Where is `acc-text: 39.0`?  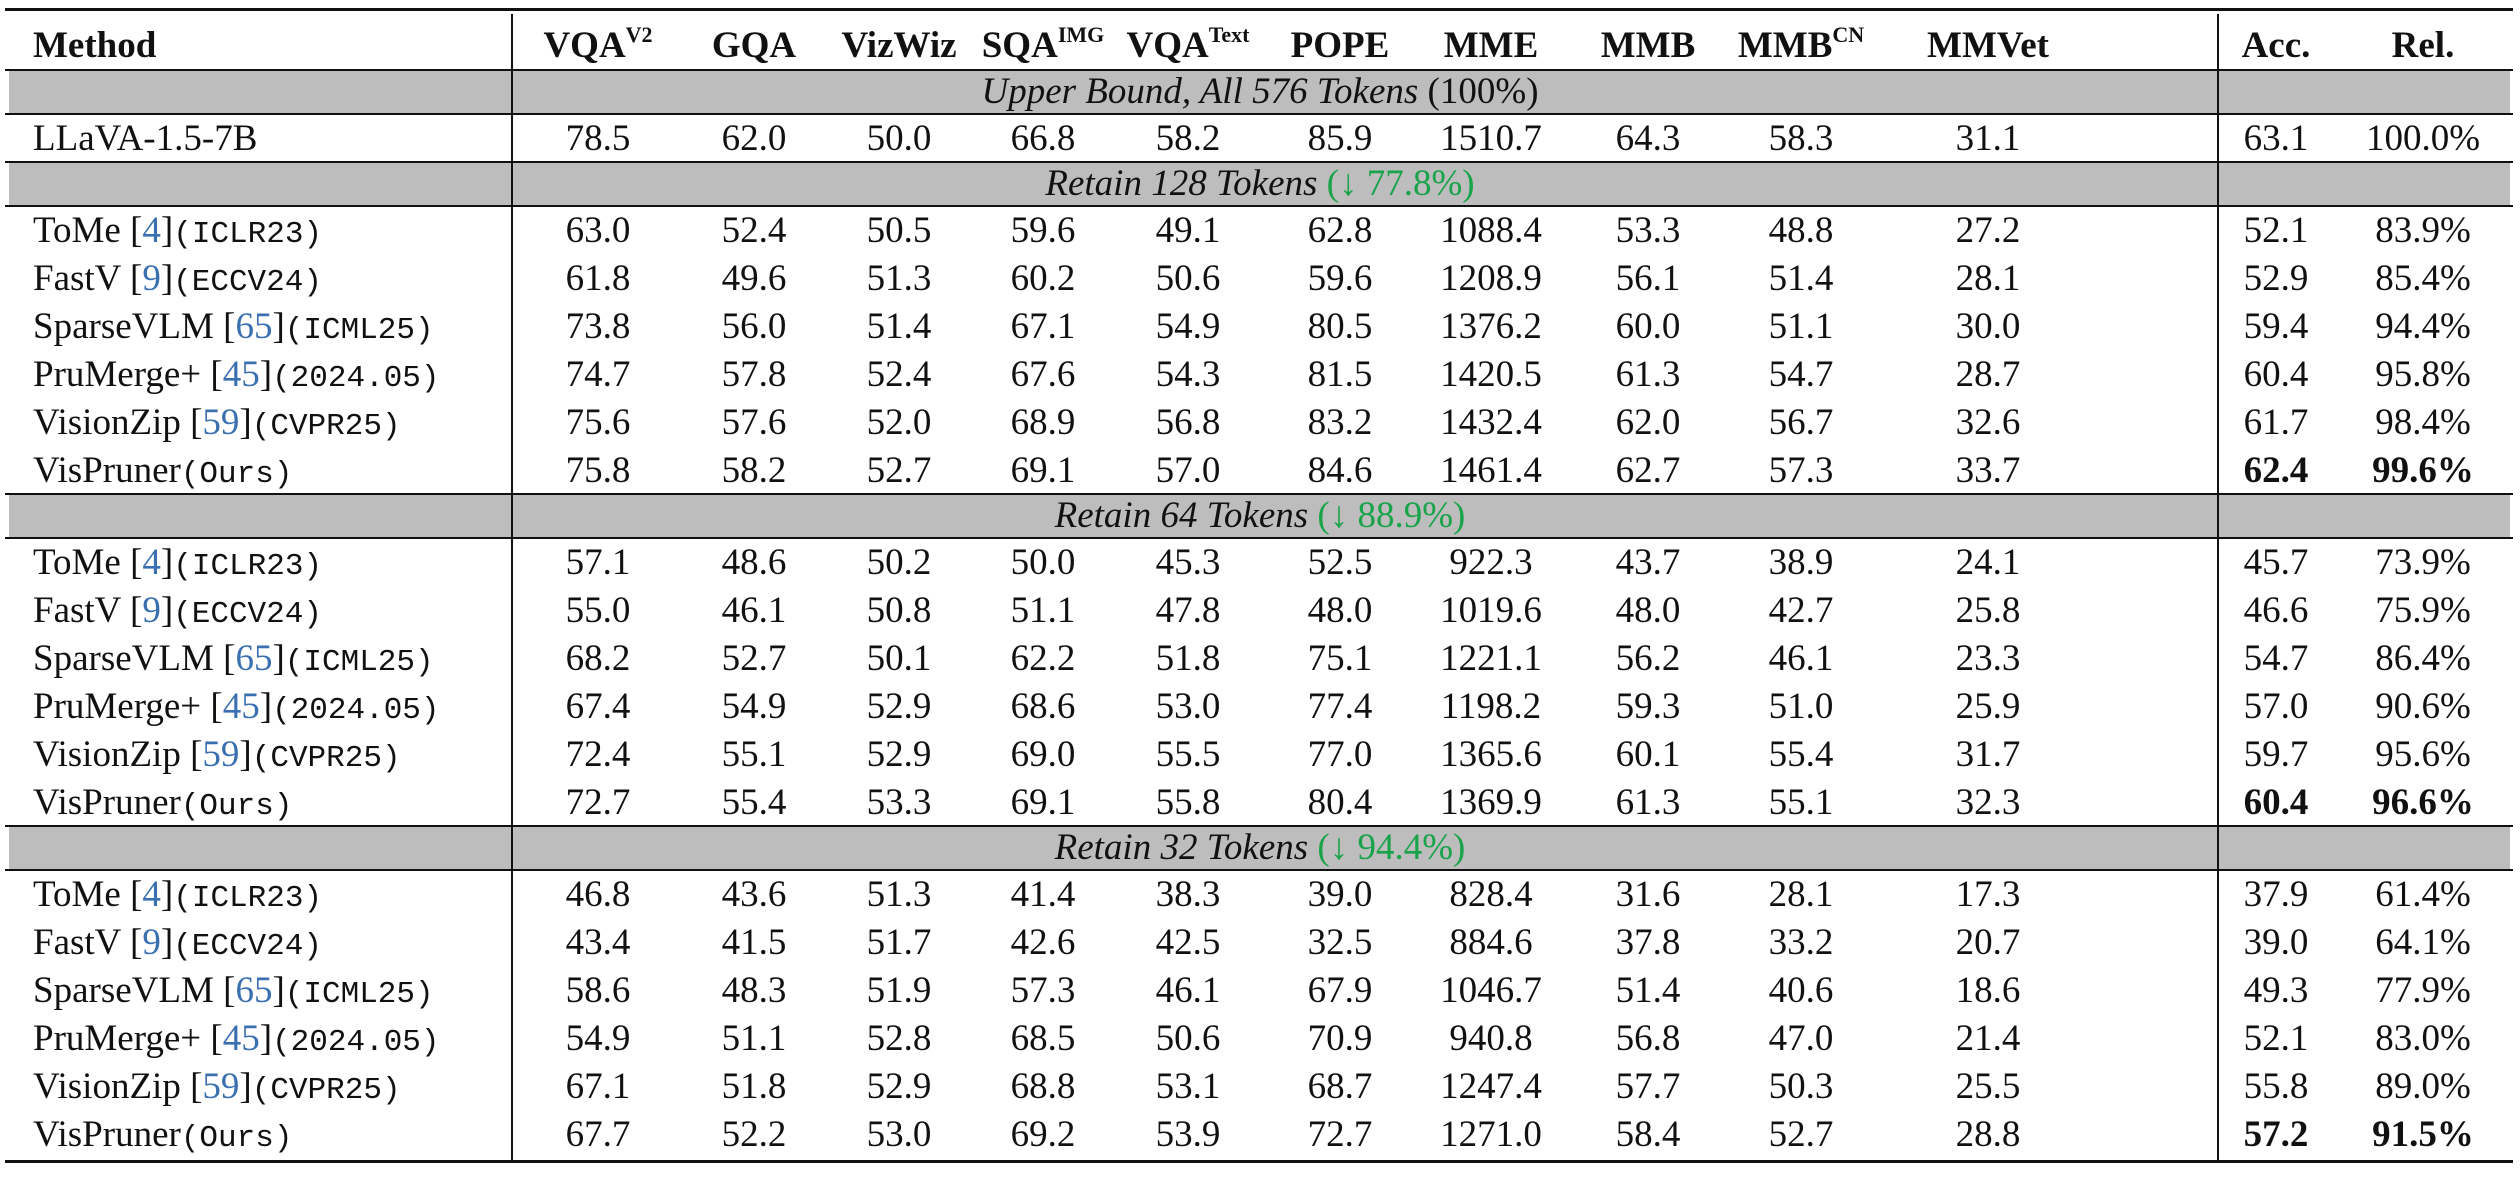
acc-text: 39.0 is located at coordinates (2276, 942).